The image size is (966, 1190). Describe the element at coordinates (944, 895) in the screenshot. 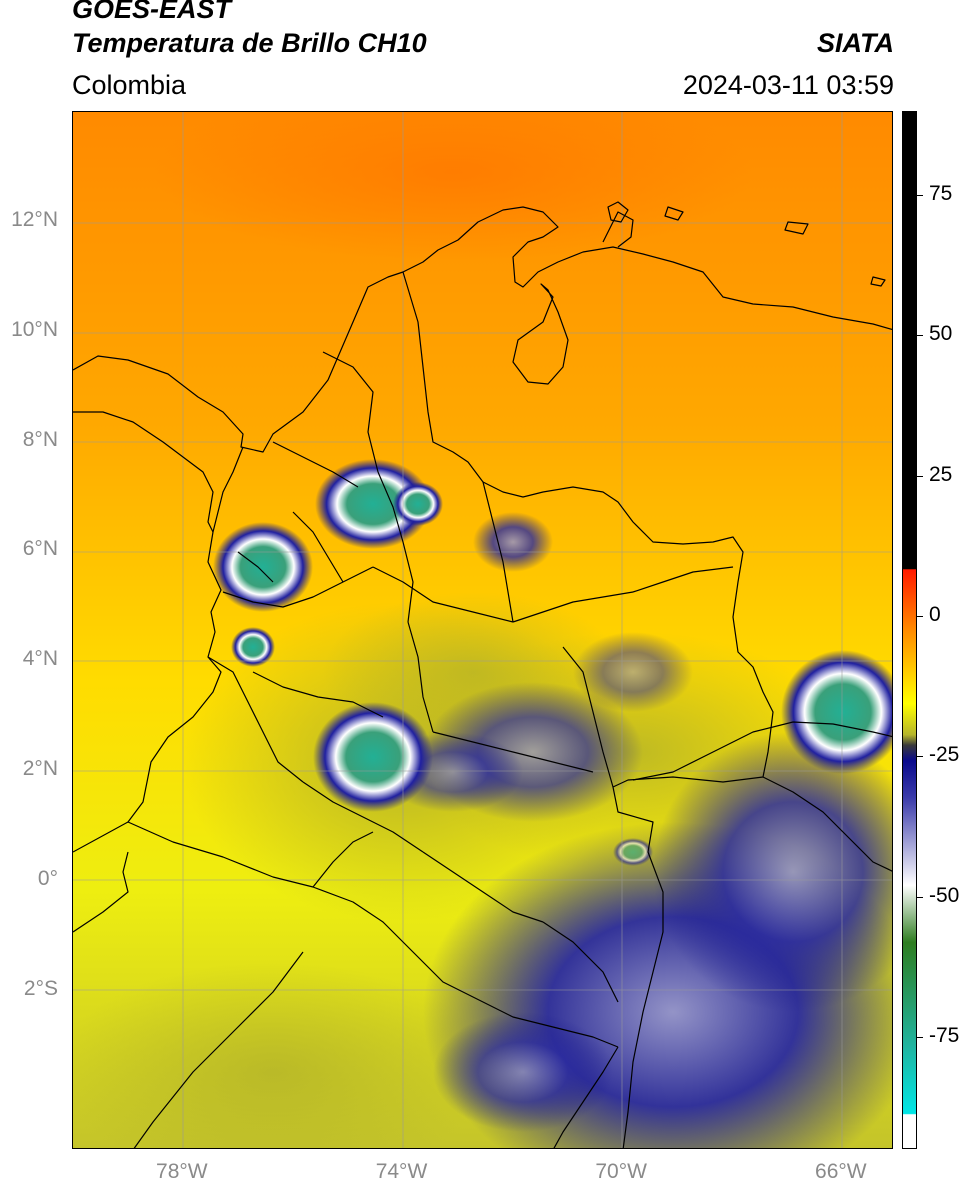

I see `colorbar-tick-label: -50` at that location.